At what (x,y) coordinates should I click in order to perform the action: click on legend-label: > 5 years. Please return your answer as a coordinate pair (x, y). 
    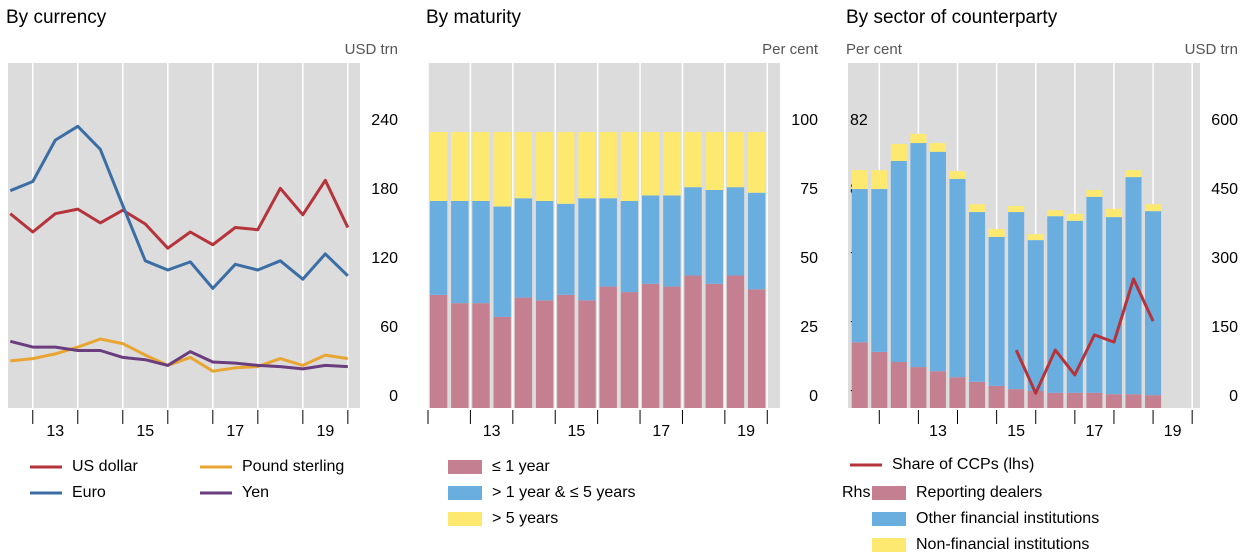
    Looking at the image, I should click on (525, 518).